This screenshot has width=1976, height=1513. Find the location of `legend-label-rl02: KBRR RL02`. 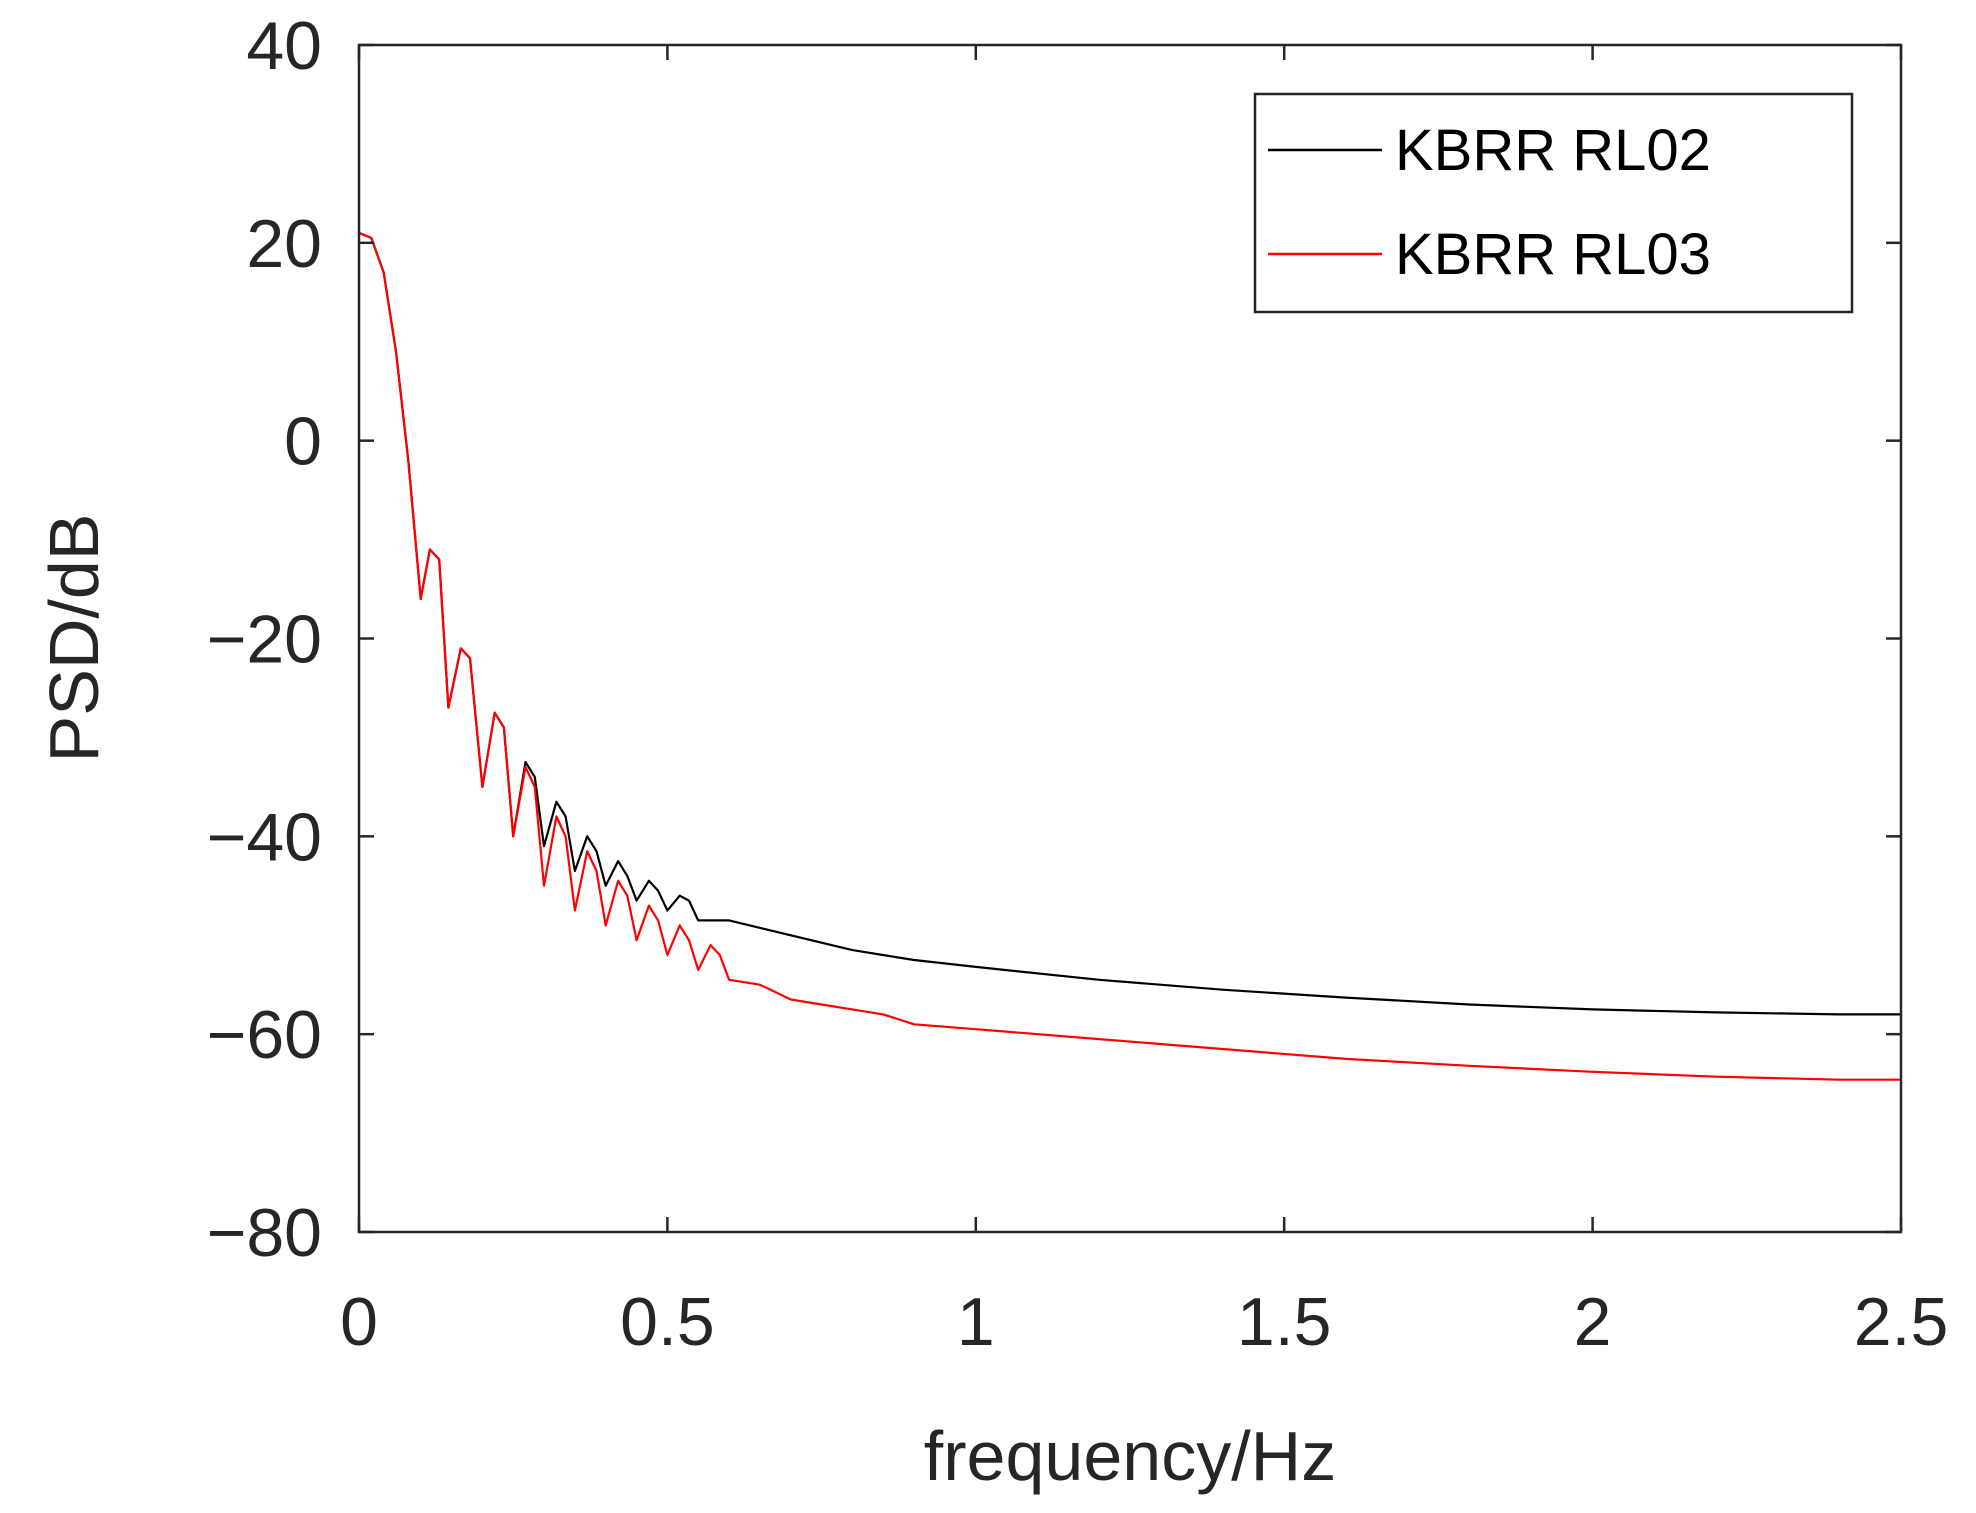

legend-label-rl02: KBRR RL02 is located at coordinates (1553, 150).